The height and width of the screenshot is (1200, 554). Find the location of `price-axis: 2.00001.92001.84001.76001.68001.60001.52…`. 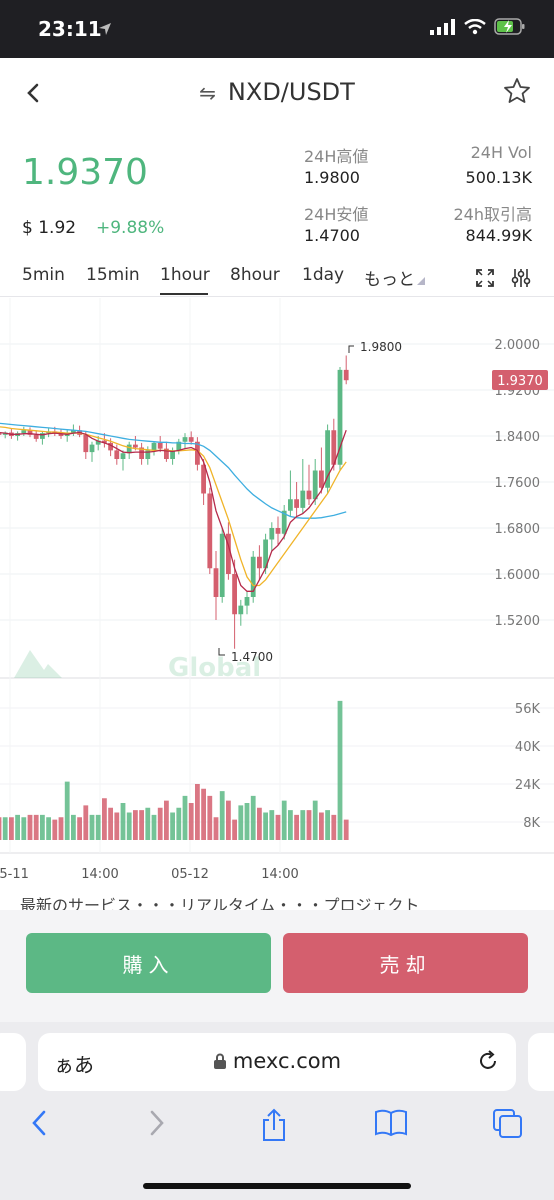

price-axis: 2.00001.92001.84001.76001.68001.60001.52… is located at coordinates (518, 483).